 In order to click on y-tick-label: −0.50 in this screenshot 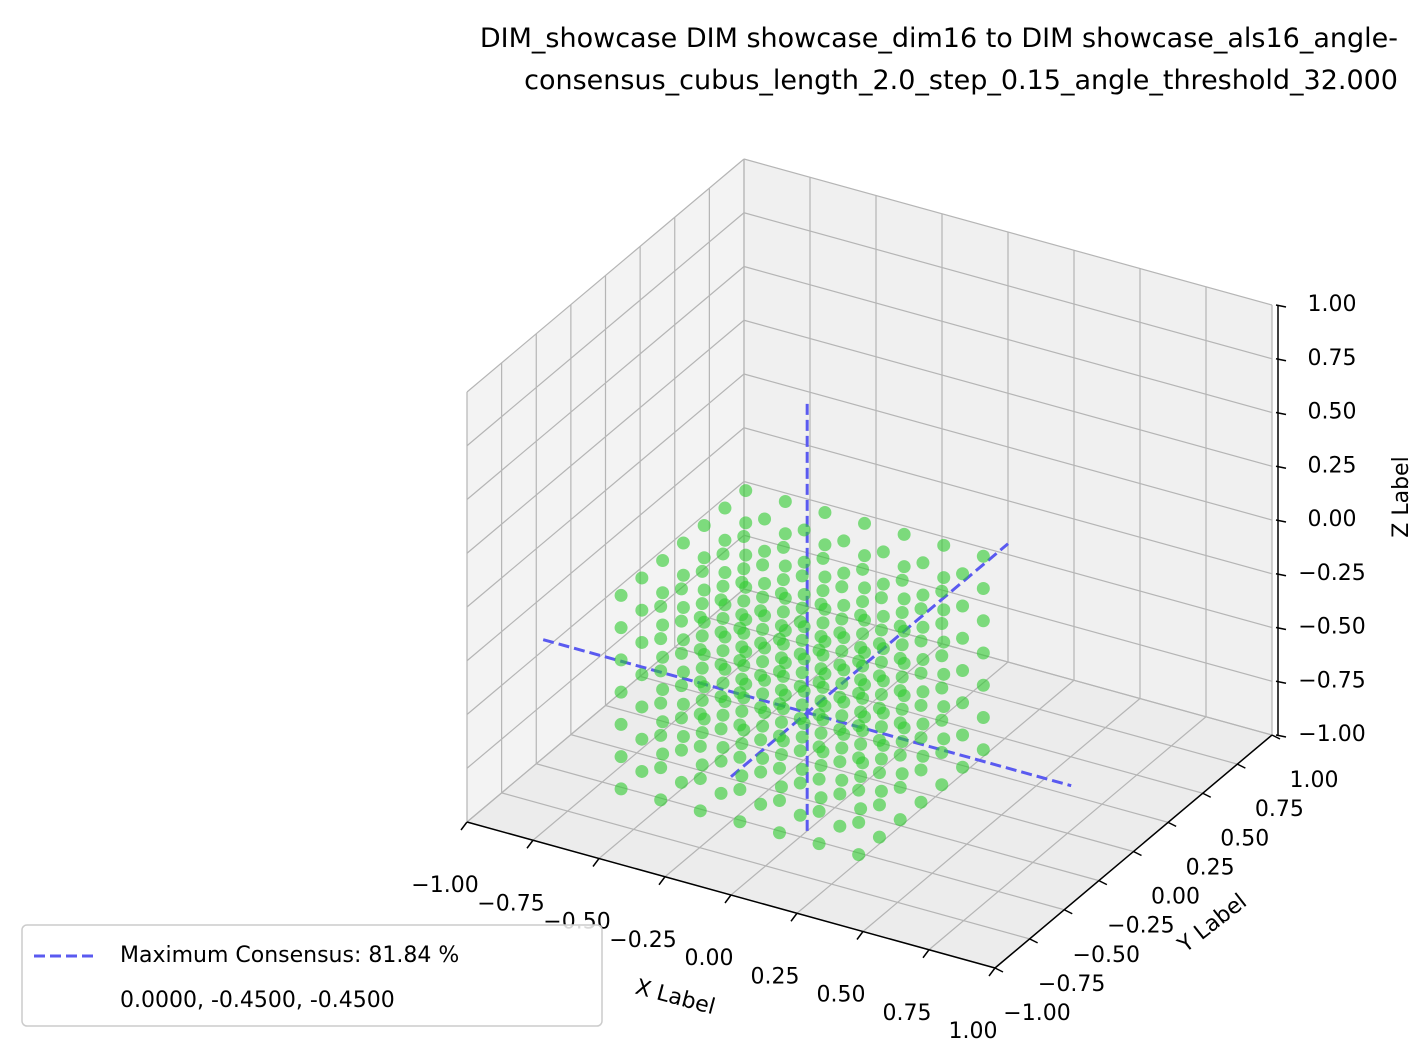, I will do `click(1106, 955)`.